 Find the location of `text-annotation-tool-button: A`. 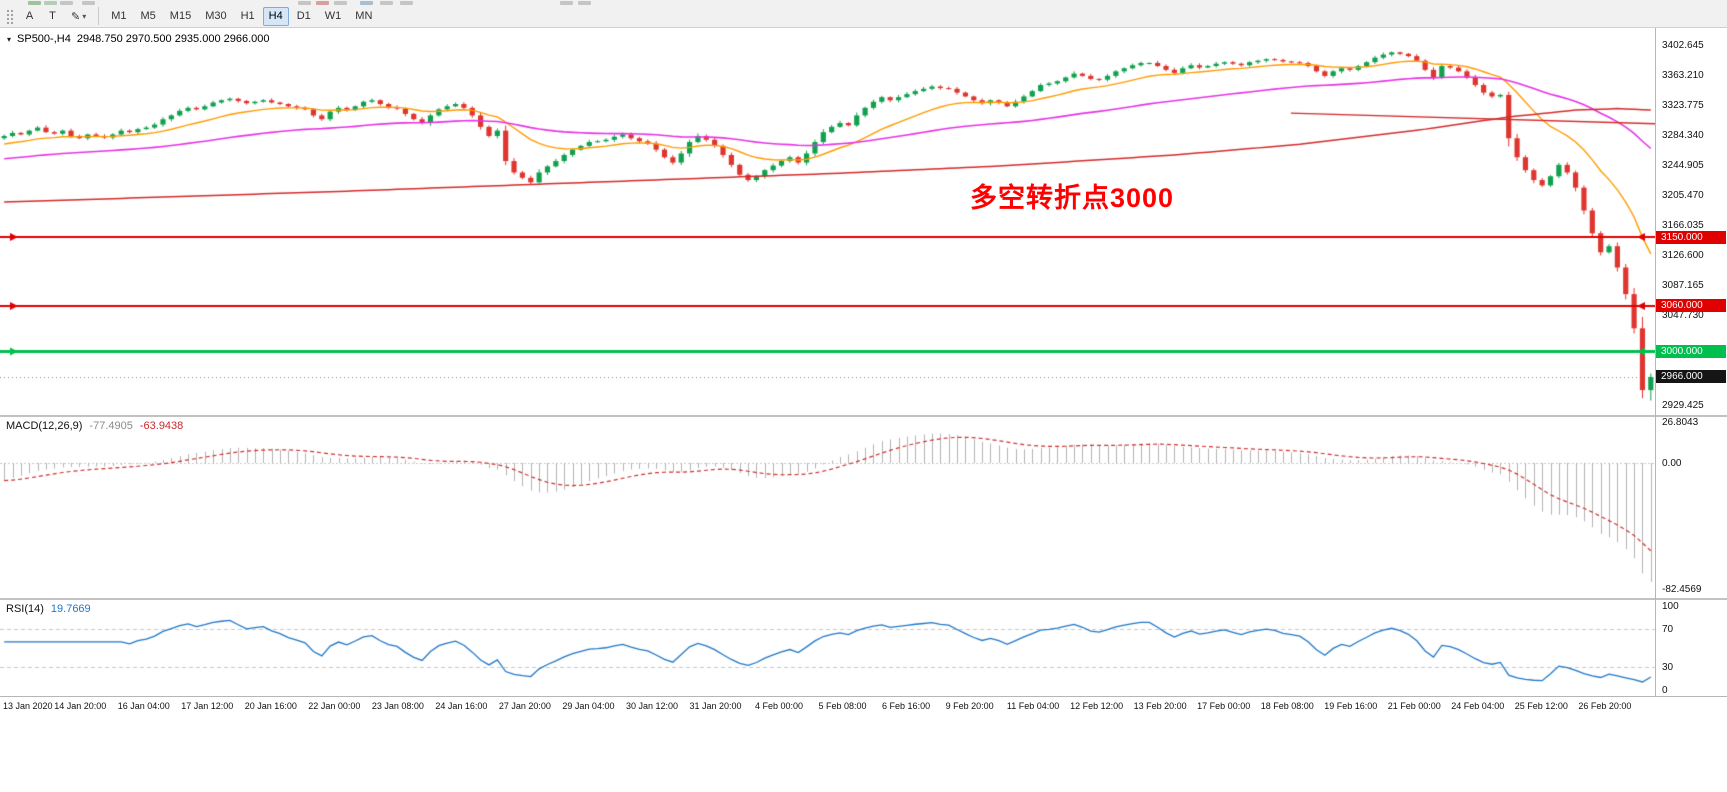

text-annotation-tool-button: A is located at coordinates (29, 16).